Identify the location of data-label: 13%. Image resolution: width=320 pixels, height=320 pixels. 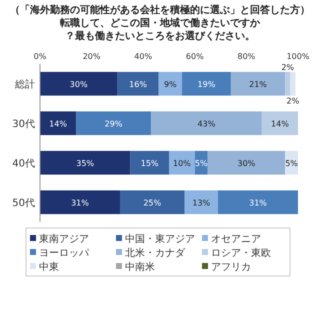
(201, 203).